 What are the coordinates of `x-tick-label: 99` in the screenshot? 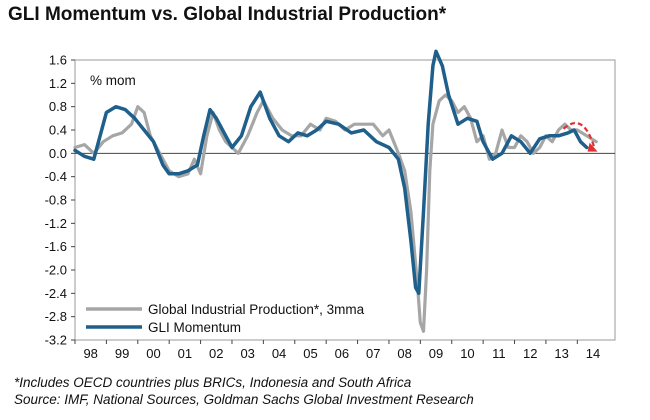 It's located at (122, 353).